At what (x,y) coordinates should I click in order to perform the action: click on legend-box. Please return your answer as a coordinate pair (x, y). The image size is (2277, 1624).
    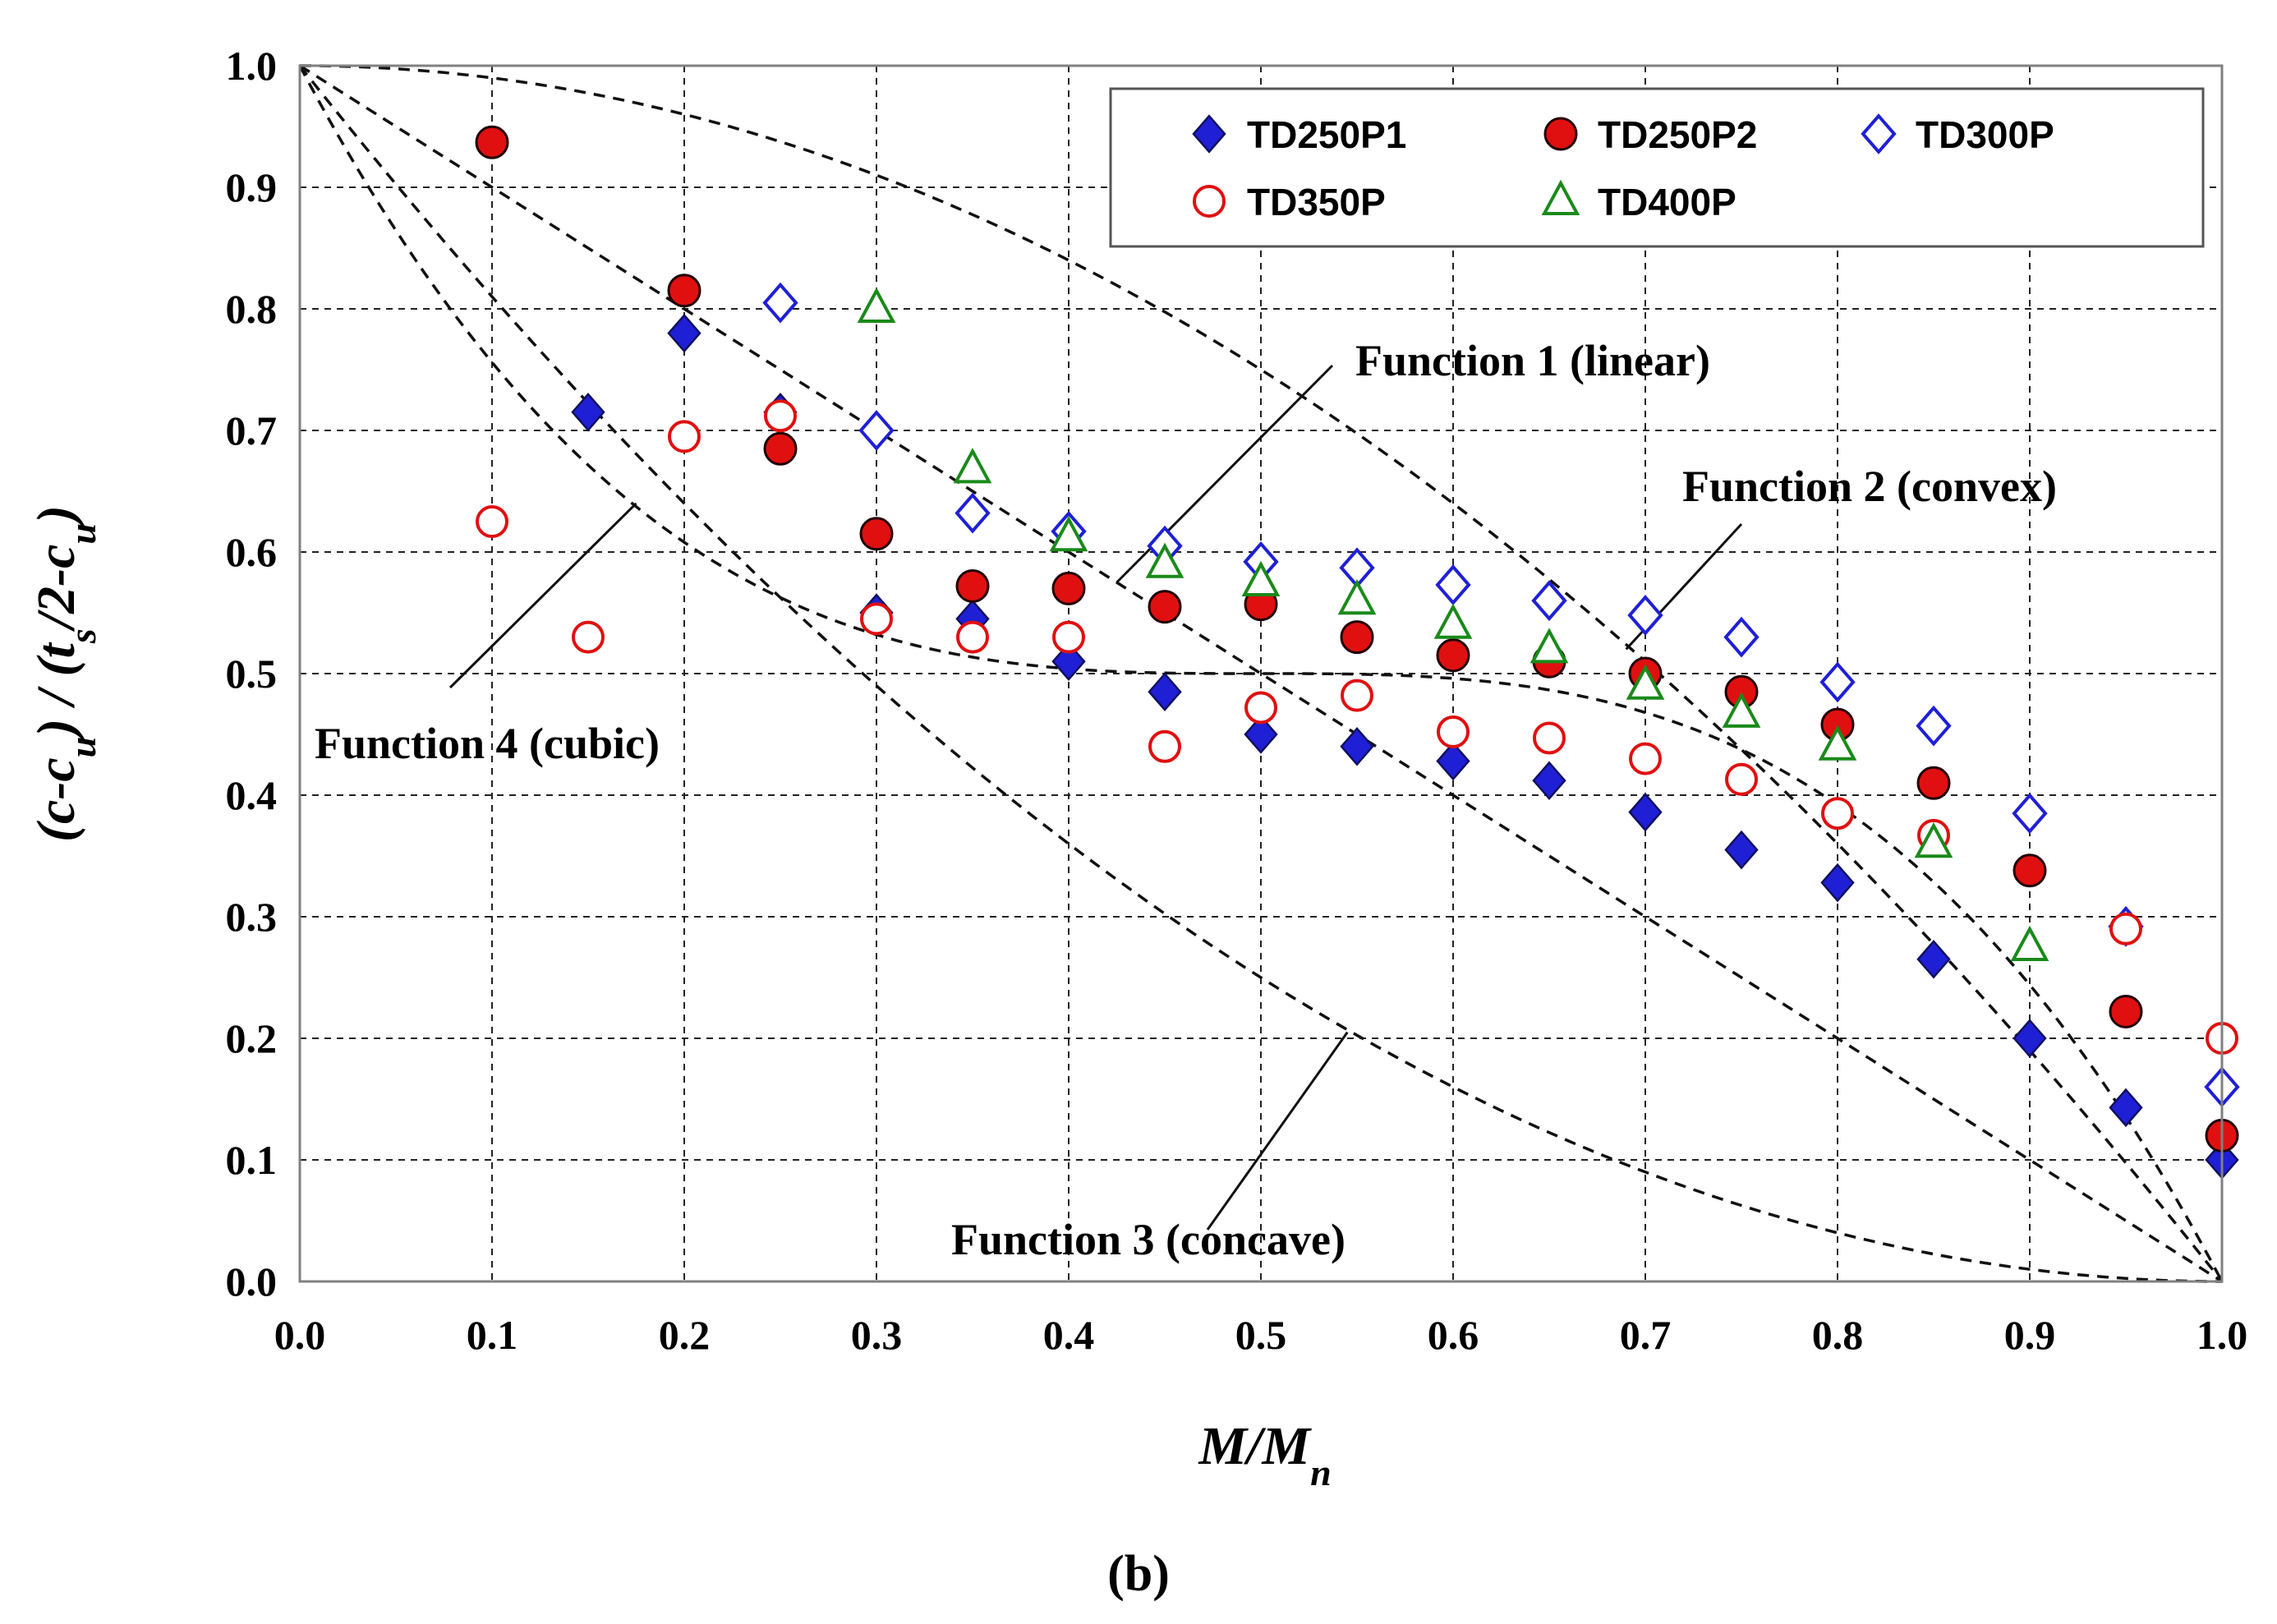
    Looking at the image, I should click on (1657, 167).